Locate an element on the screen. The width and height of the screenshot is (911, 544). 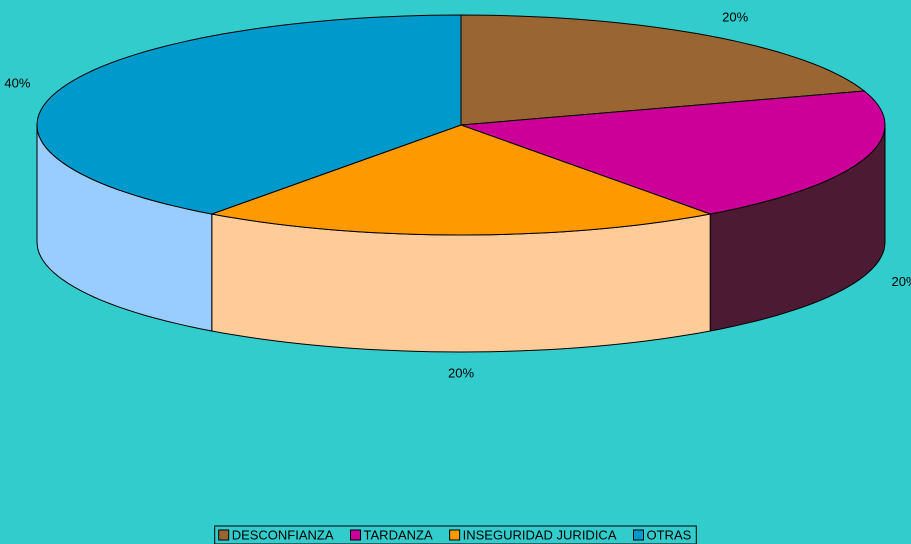
data-label: 40% is located at coordinates (17, 83).